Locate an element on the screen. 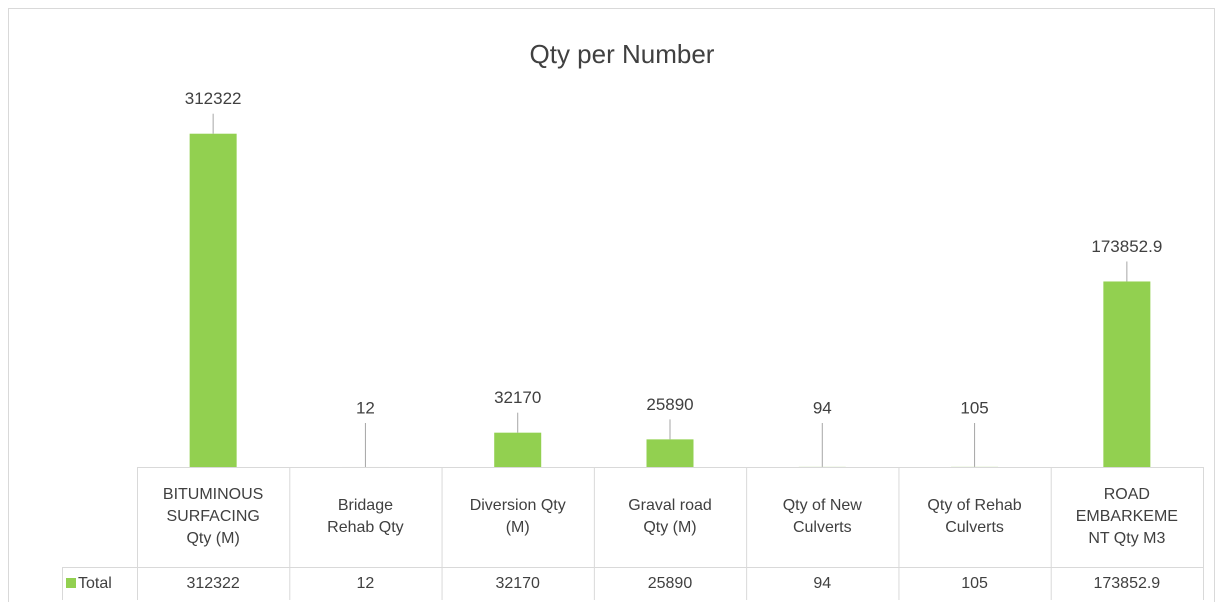 The width and height of the screenshot is (1223, 602). table-value: 12 is located at coordinates (365, 583).